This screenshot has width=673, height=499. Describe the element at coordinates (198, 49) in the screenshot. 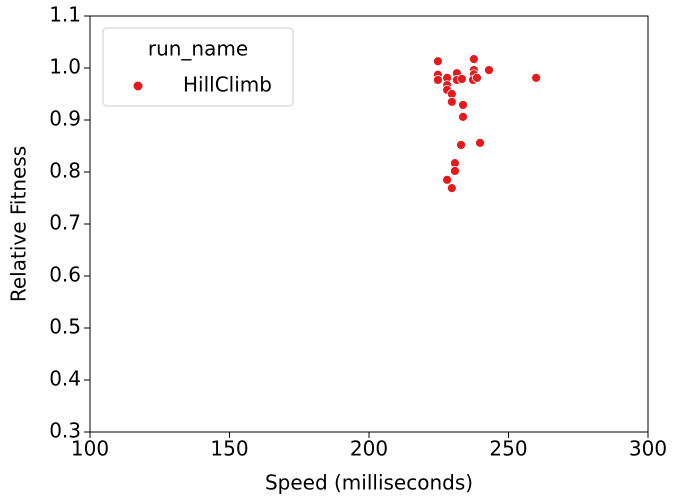

I see `legend-title: run_name` at that location.